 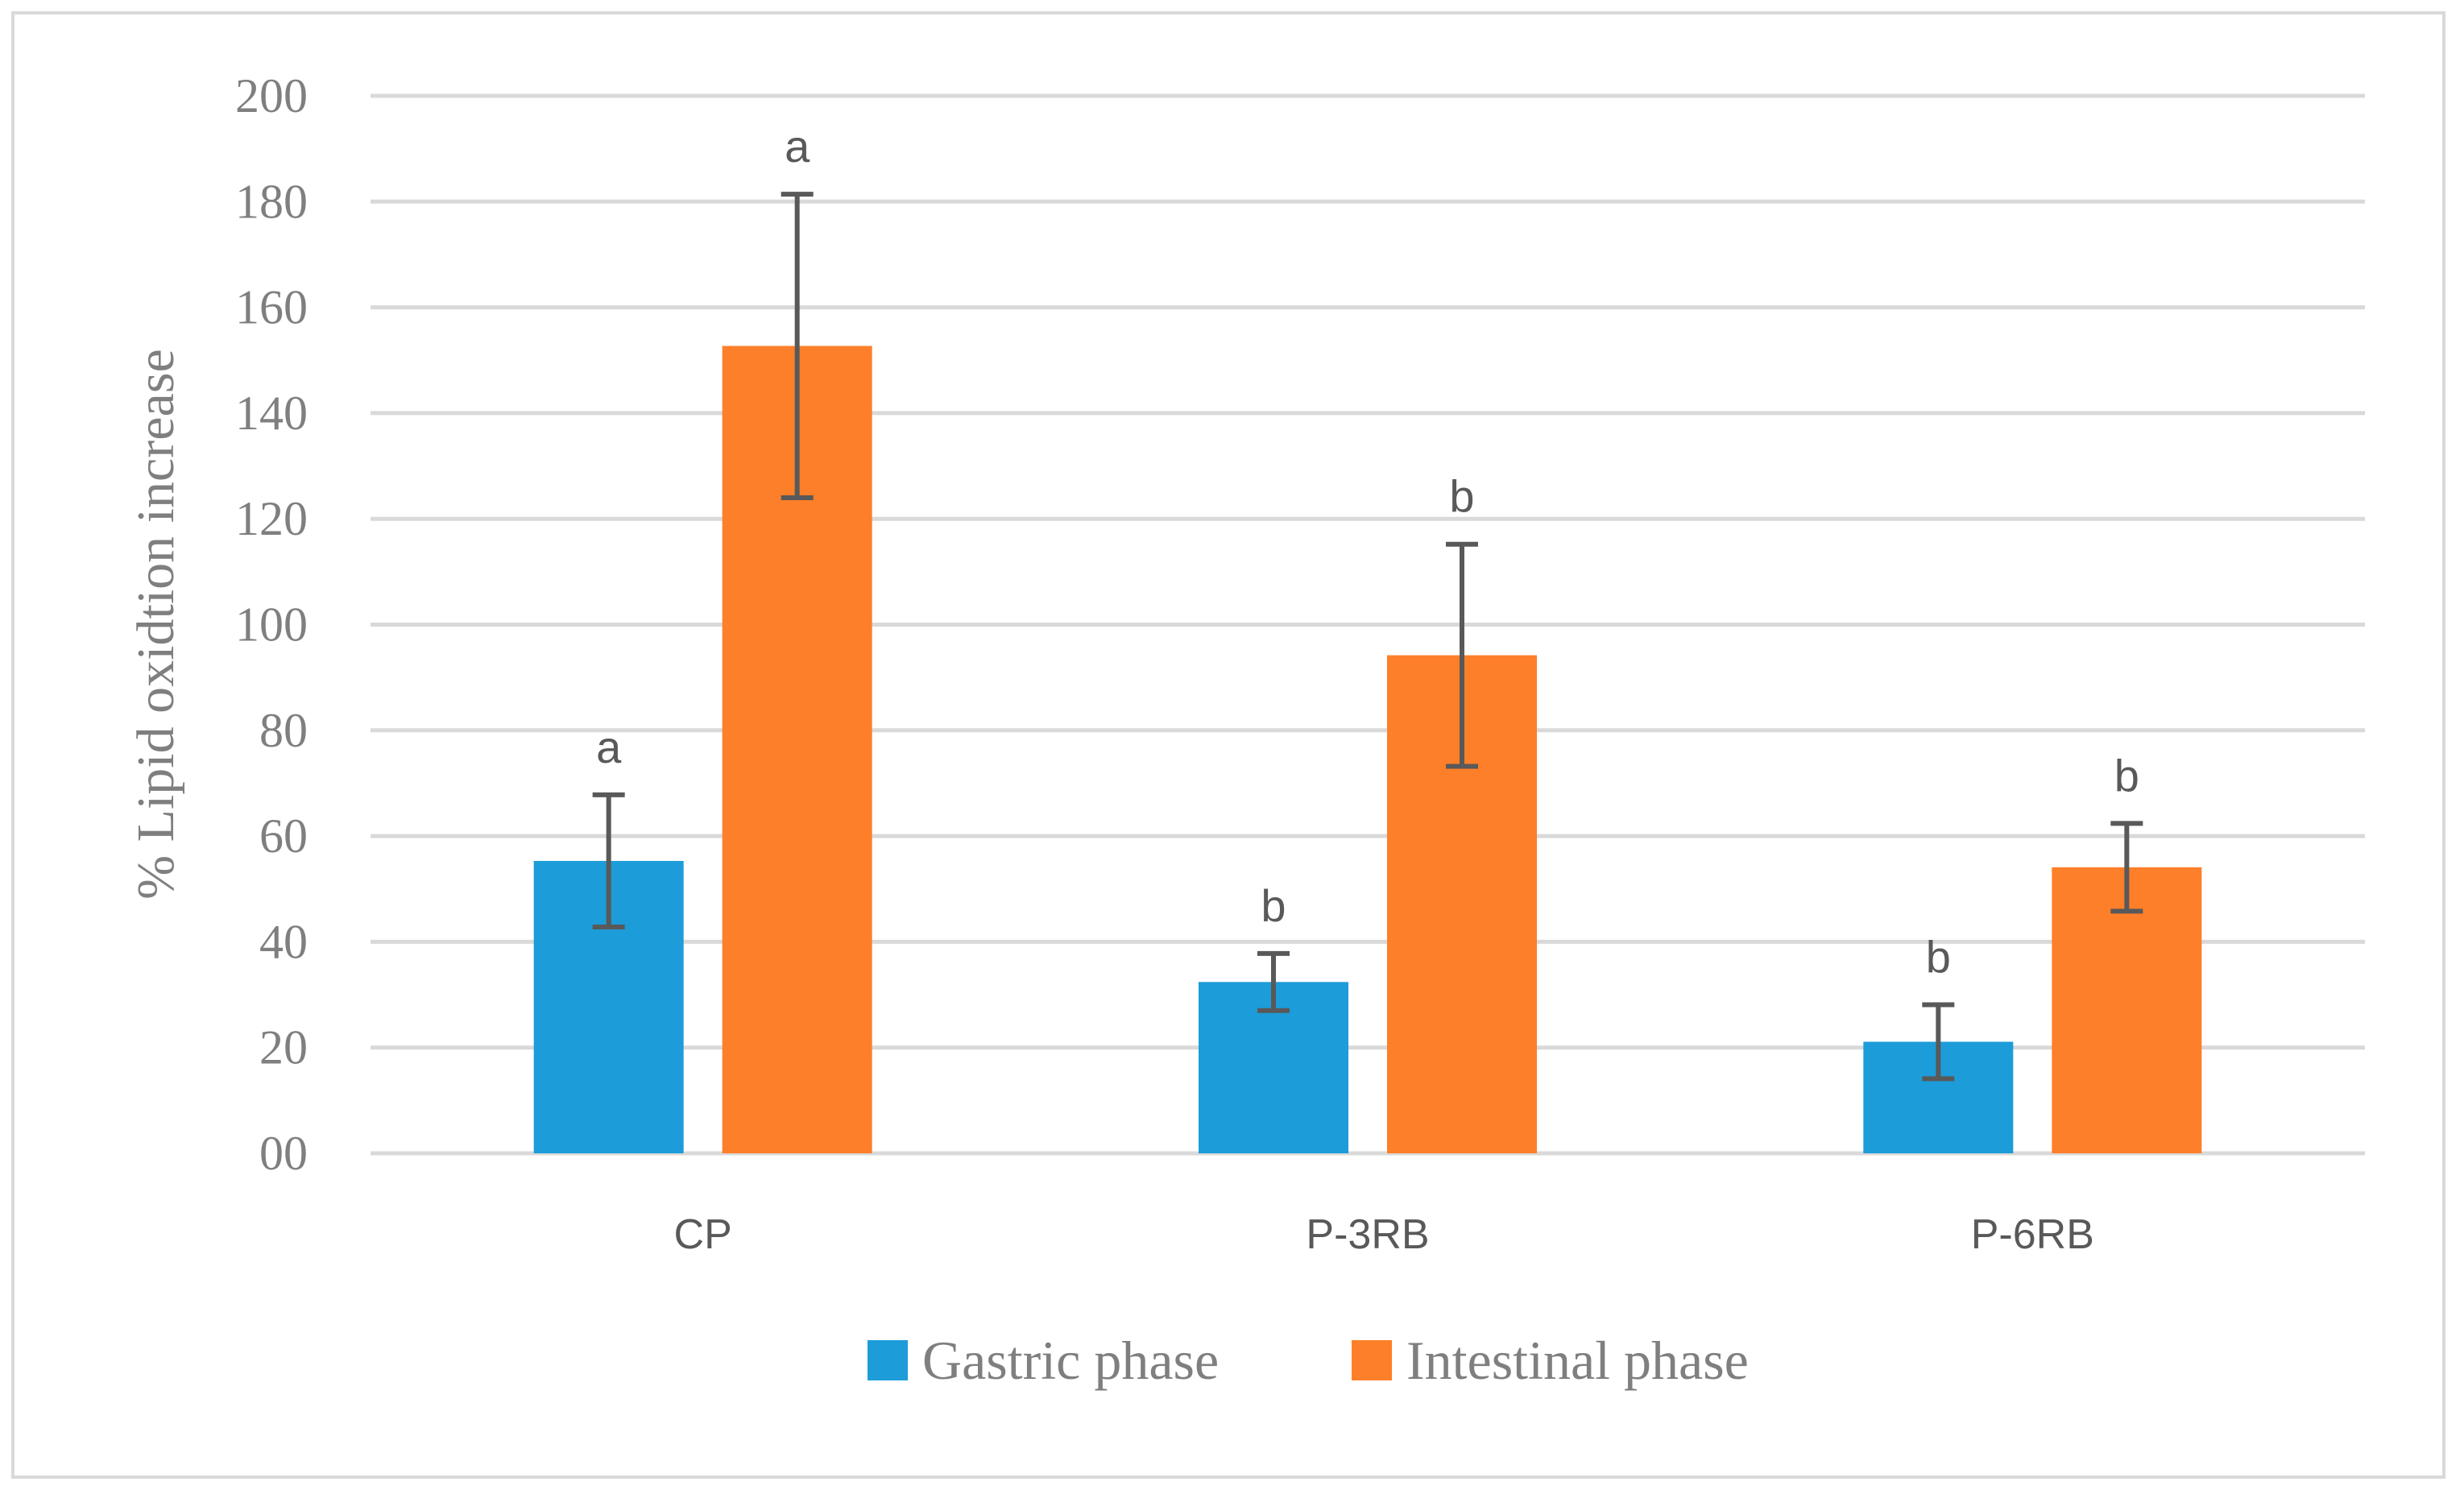 What do you see at coordinates (271, 95) in the screenshot?
I see `y-tick-label: 200` at bounding box center [271, 95].